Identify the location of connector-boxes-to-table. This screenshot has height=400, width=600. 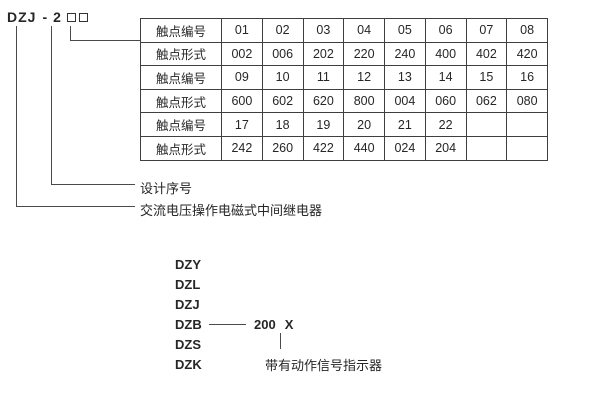
(105, 33).